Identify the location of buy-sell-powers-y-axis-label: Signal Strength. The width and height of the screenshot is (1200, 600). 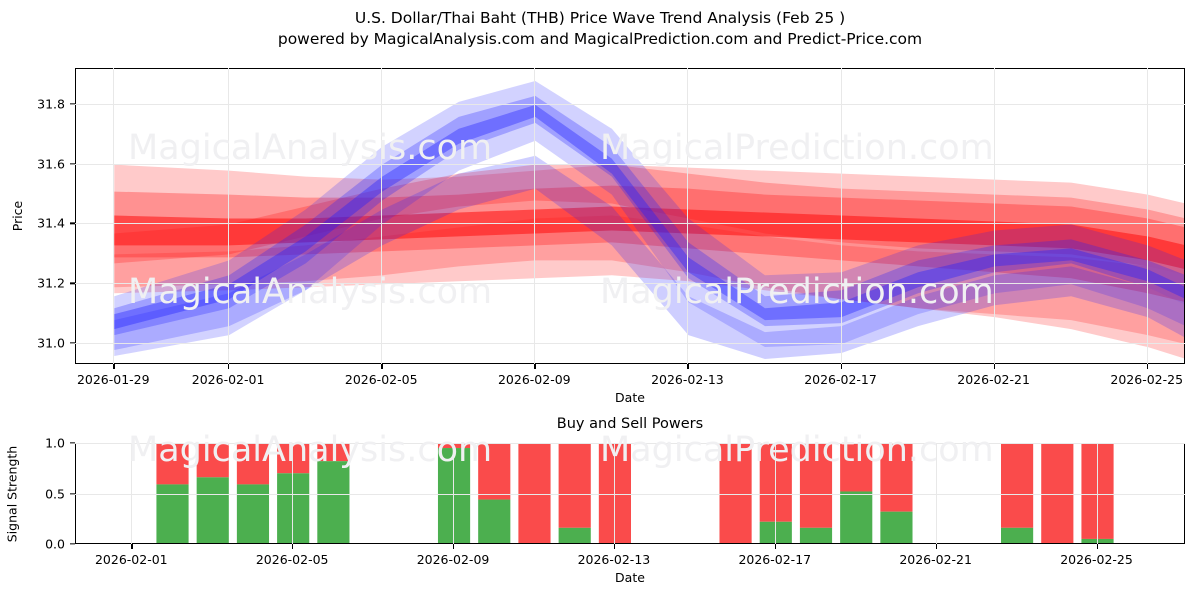
(12, 493).